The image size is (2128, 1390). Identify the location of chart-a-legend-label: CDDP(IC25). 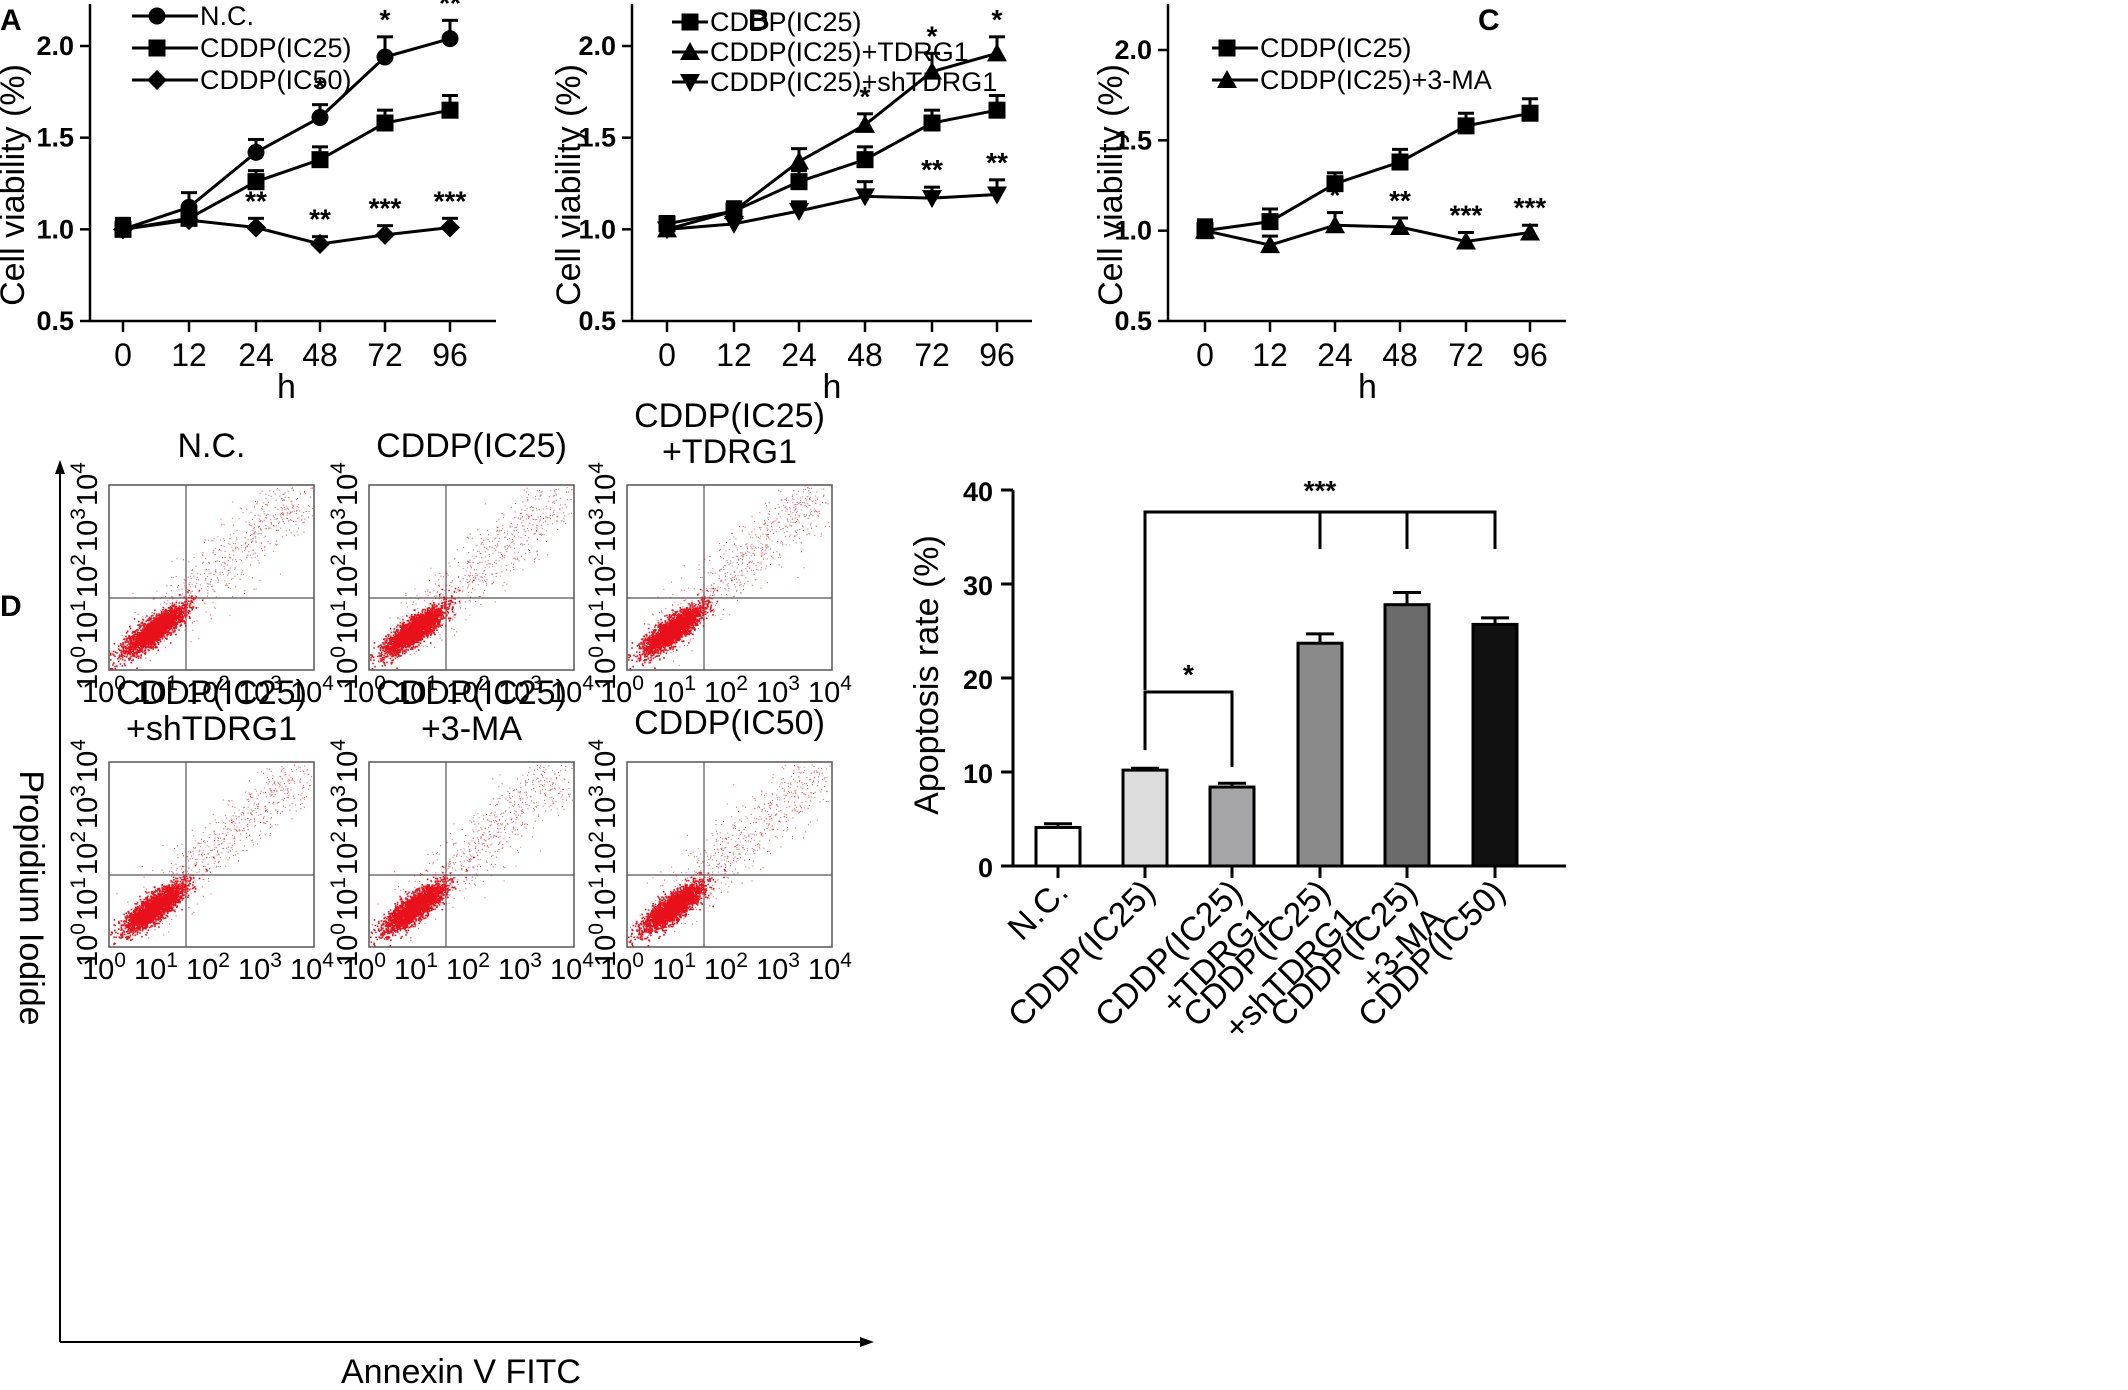
(276, 48).